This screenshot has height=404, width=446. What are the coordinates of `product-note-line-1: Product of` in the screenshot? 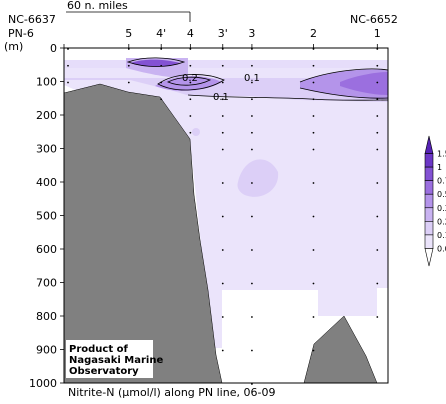 It's located at (98, 349).